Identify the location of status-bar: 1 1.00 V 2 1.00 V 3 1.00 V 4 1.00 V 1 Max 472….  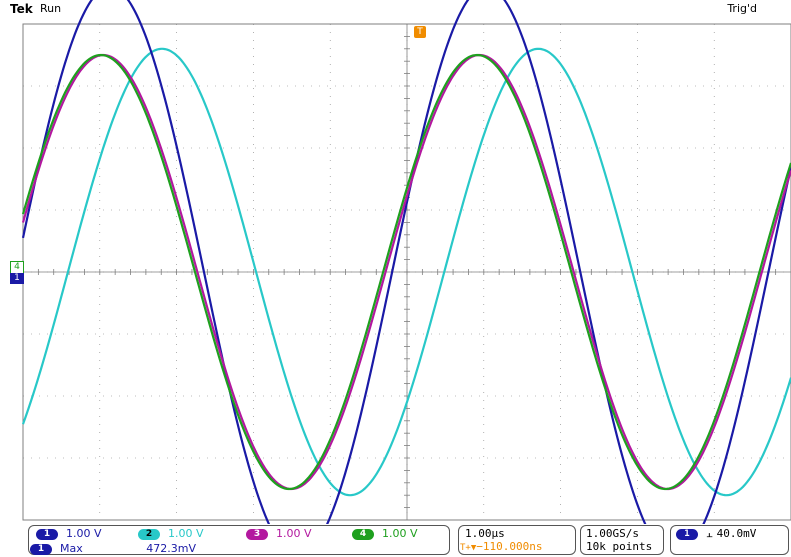
(395, 540).